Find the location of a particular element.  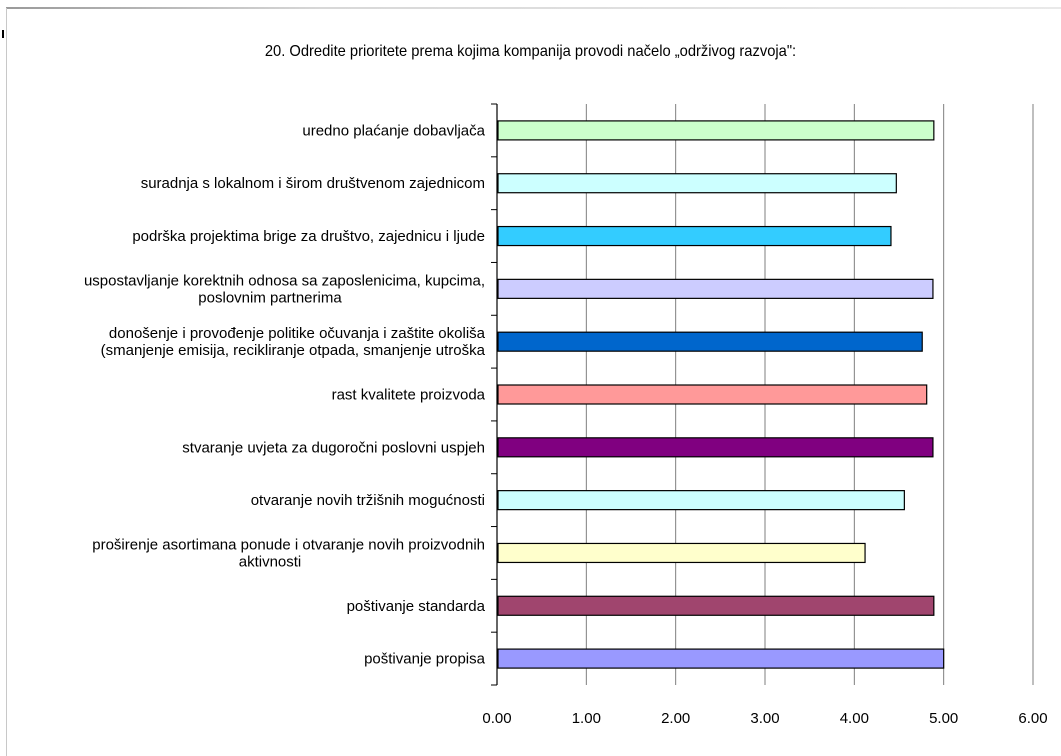

x-tick-label: 4.00 is located at coordinates (854, 718).